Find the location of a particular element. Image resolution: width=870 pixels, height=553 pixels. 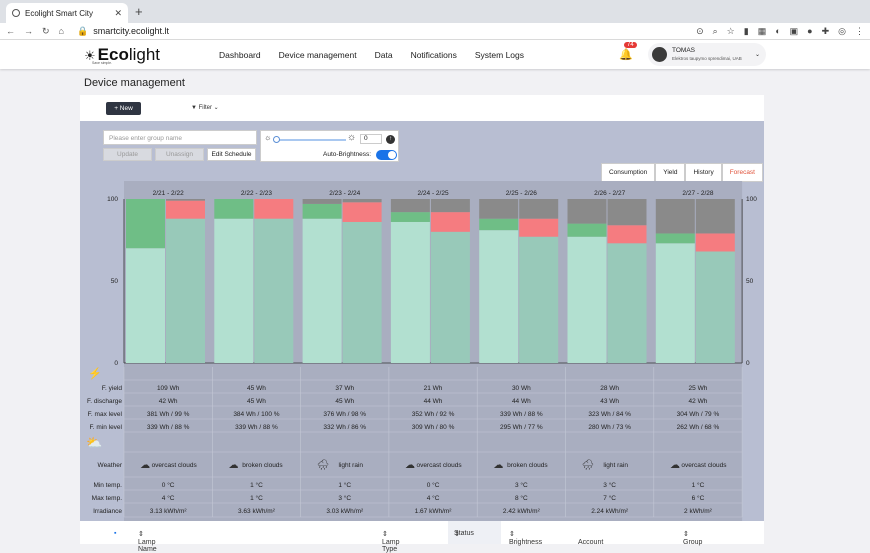

unassign-button: Unassign is located at coordinates (179, 154).